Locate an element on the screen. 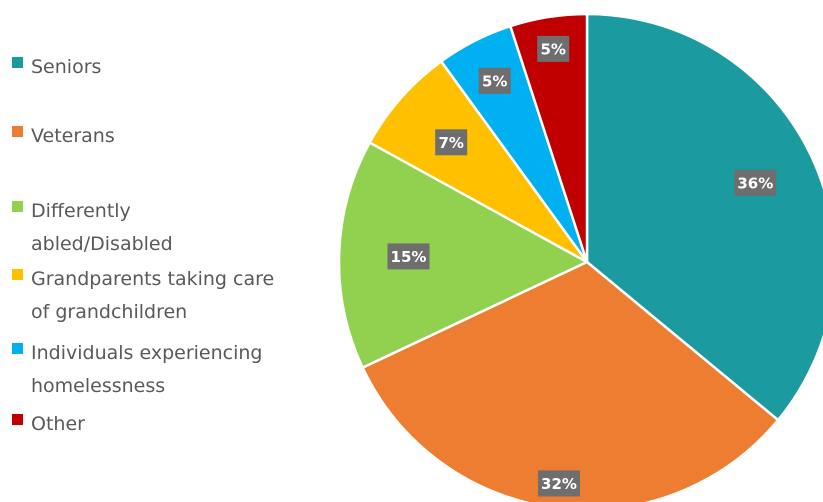 This screenshot has width=823, height=502. data-label-text: 15% is located at coordinates (409, 257).